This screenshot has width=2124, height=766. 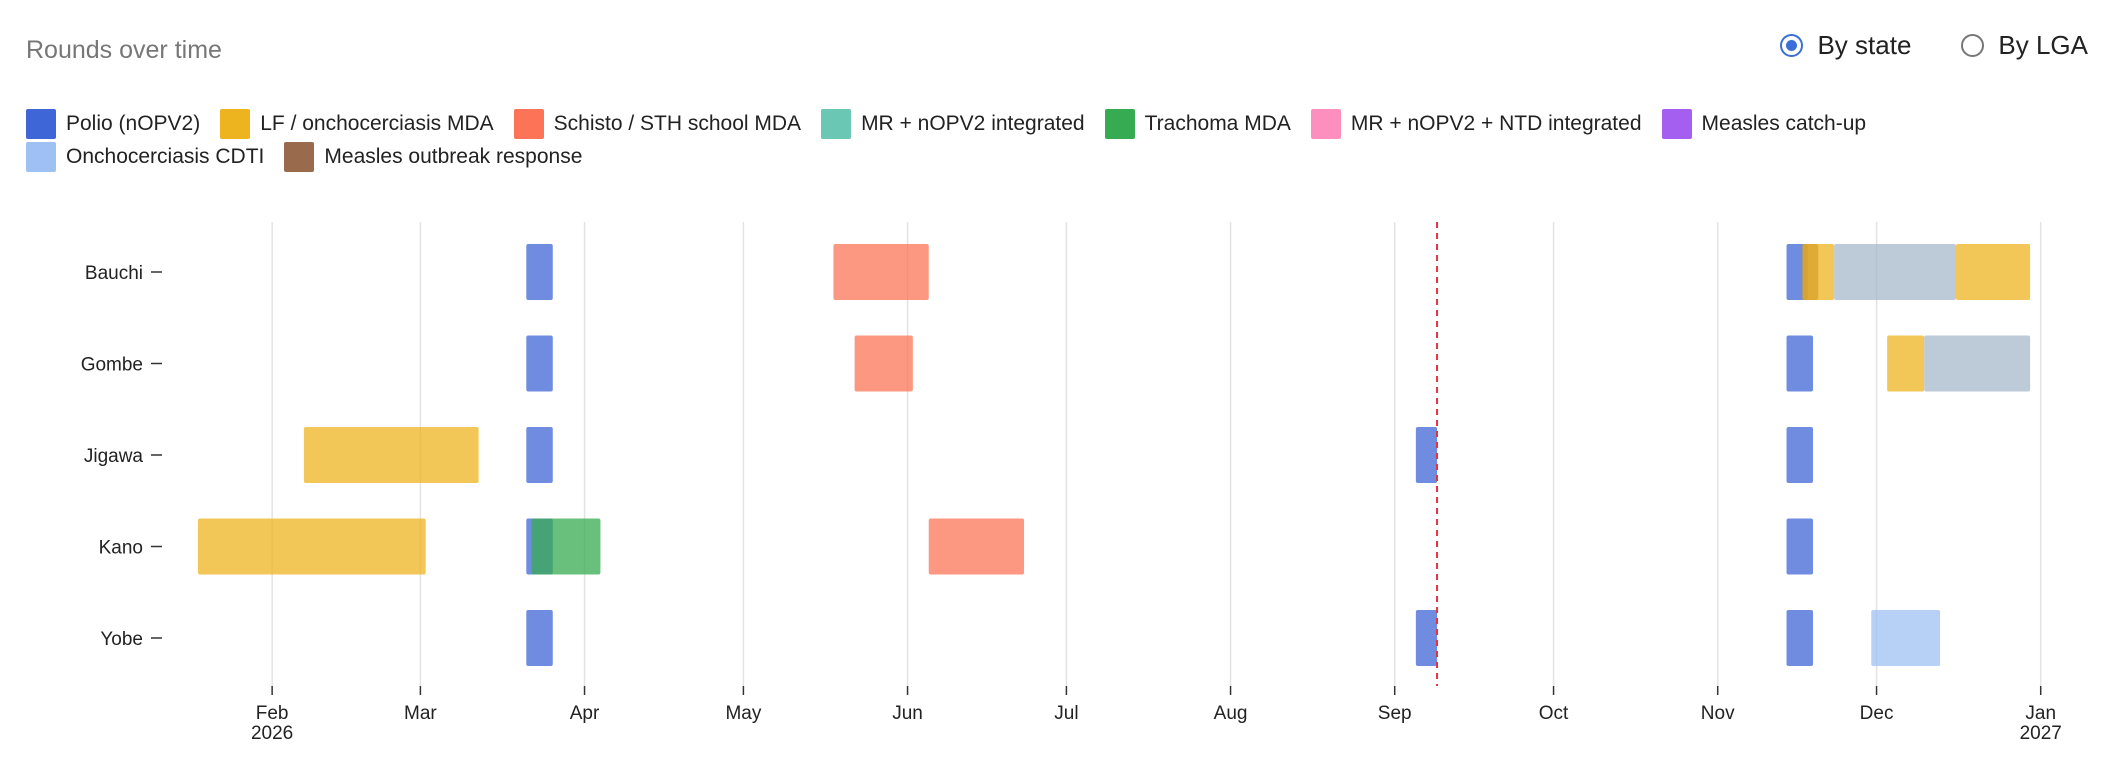 I want to click on by-lga-radio: By LGA, so click(x=2024, y=45).